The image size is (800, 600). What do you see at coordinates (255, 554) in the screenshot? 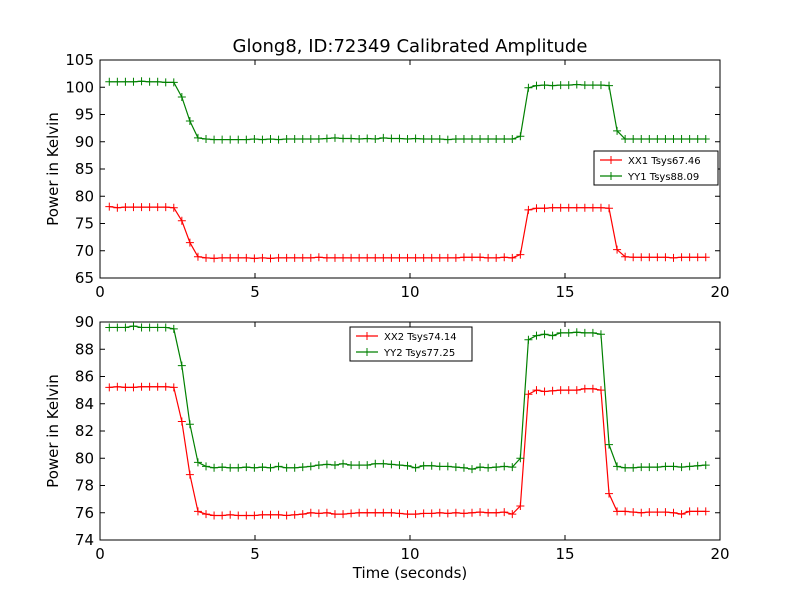
I see `x-tick-label: 5` at bounding box center [255, 554].